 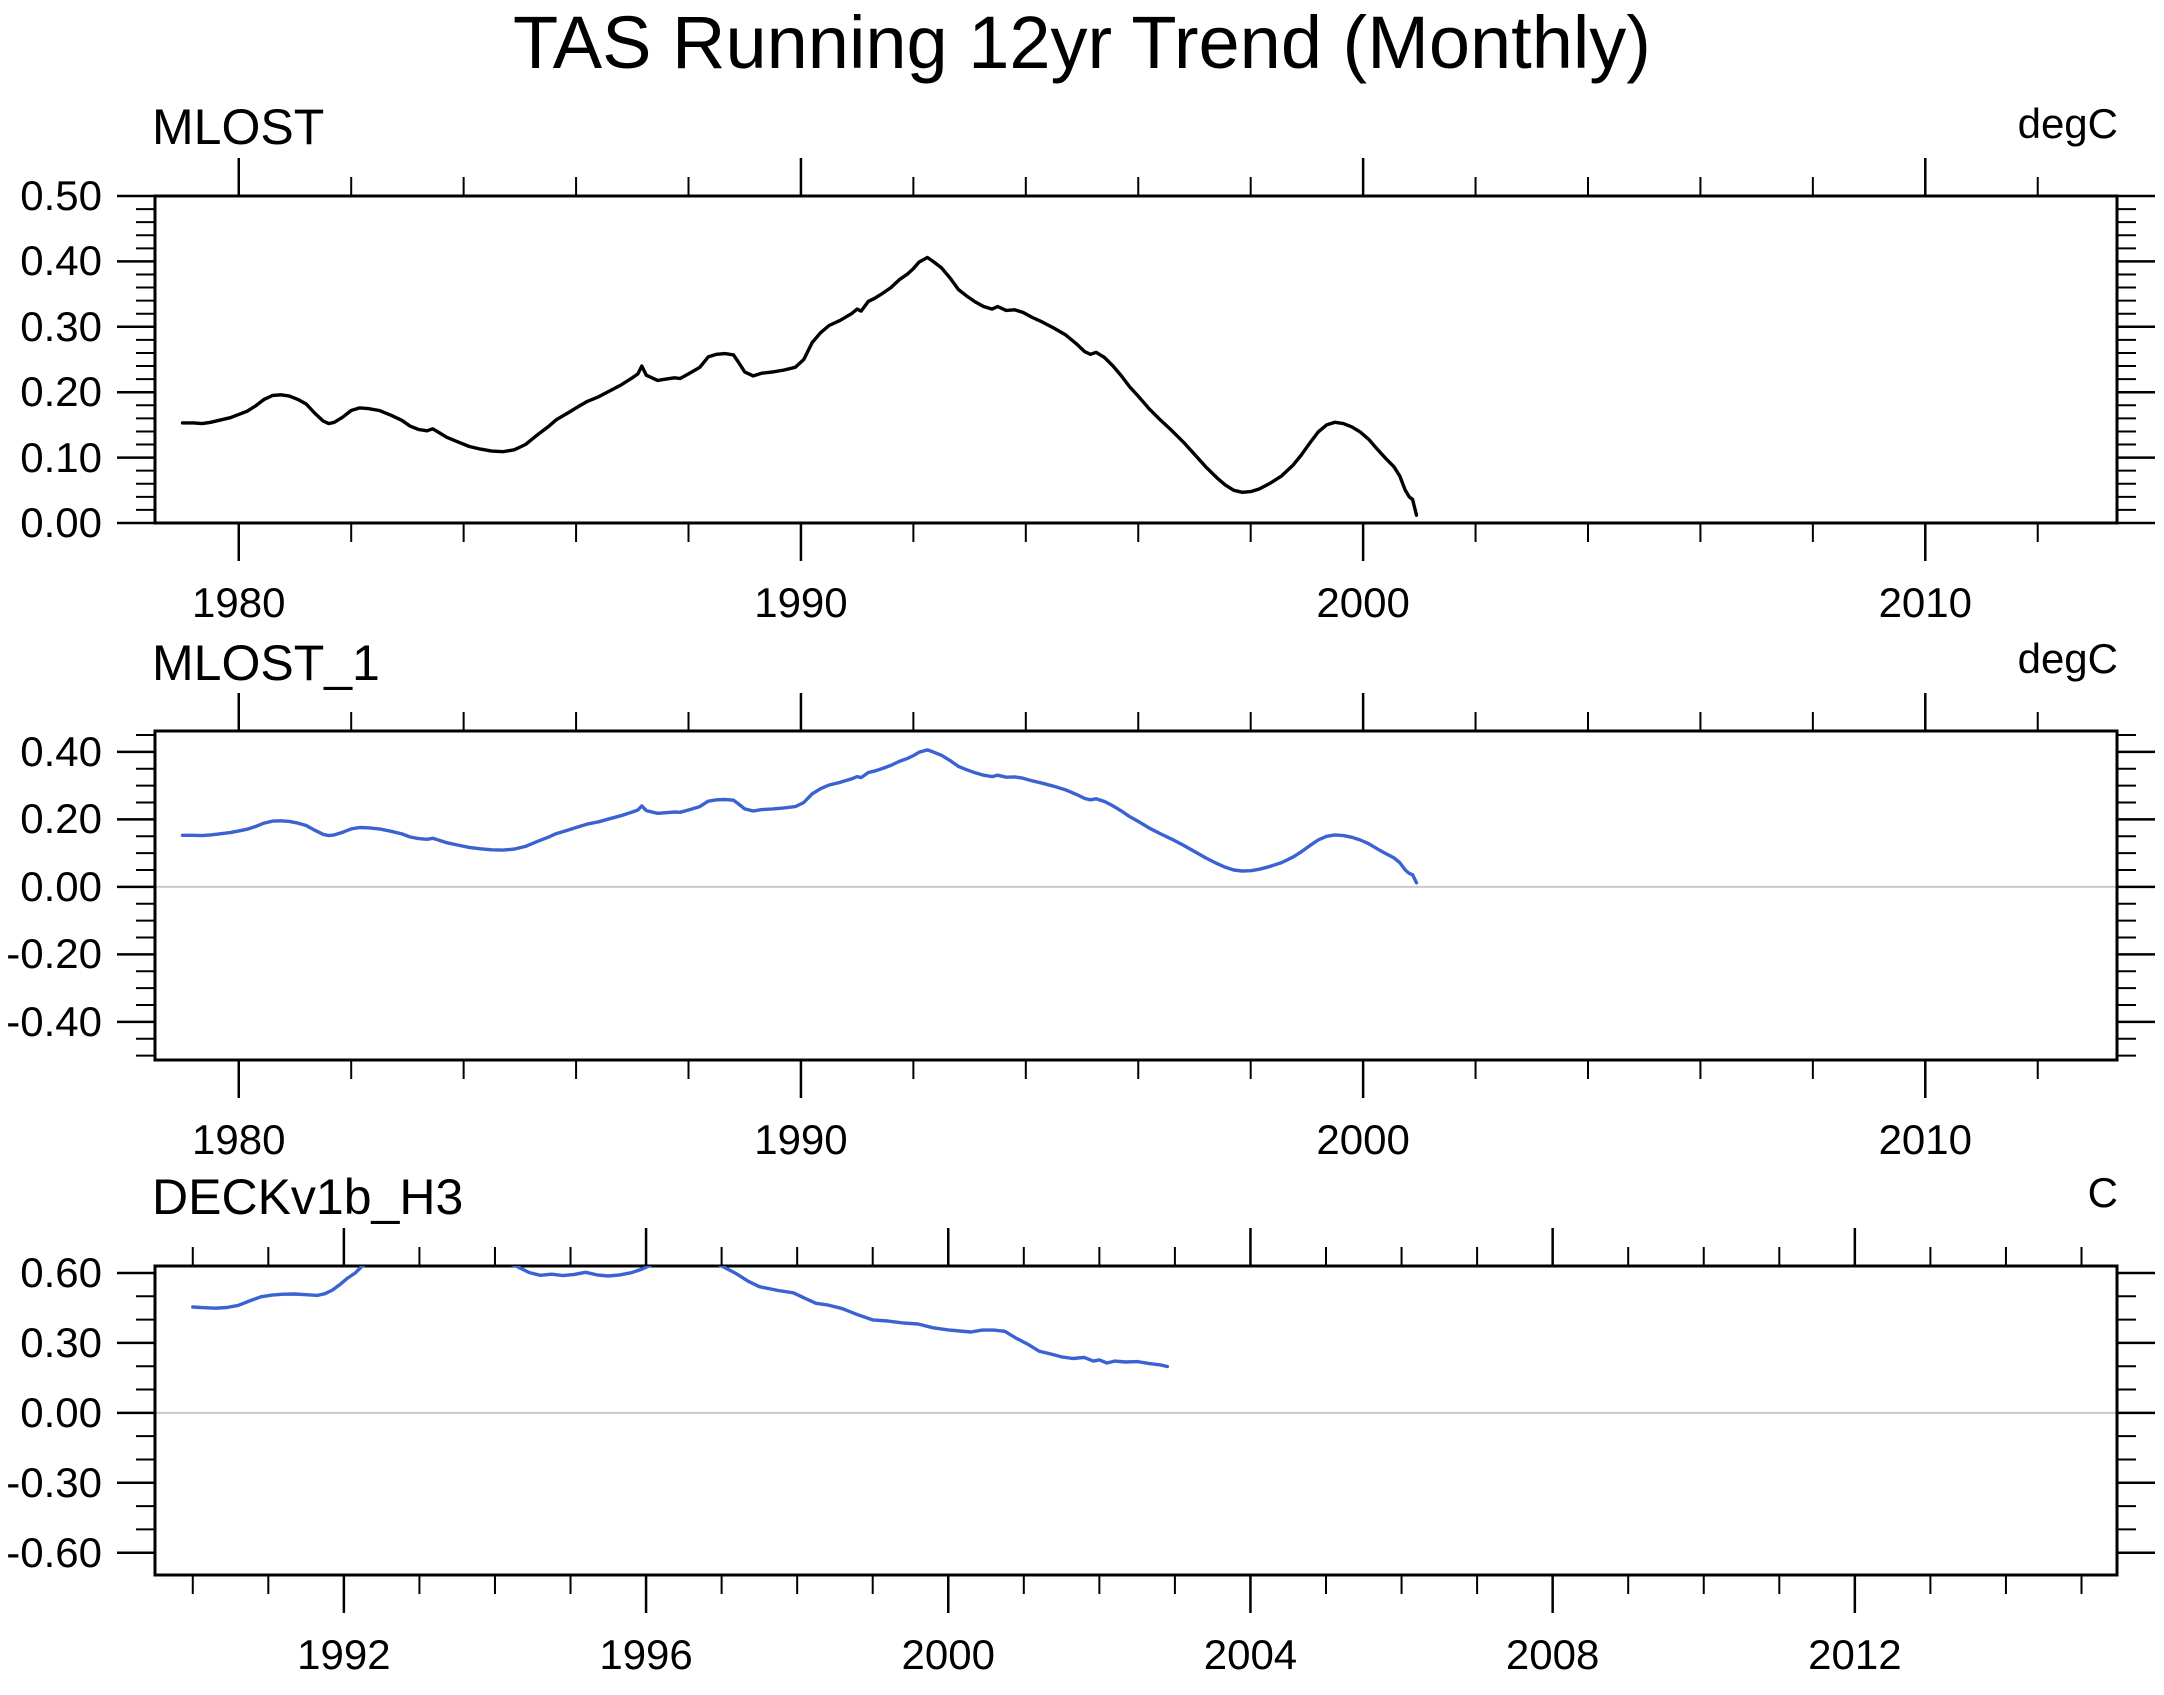 I want to click on chart-main-title: TAS Running 12yr Trend (Monthly), so click(x=1082, y=42).